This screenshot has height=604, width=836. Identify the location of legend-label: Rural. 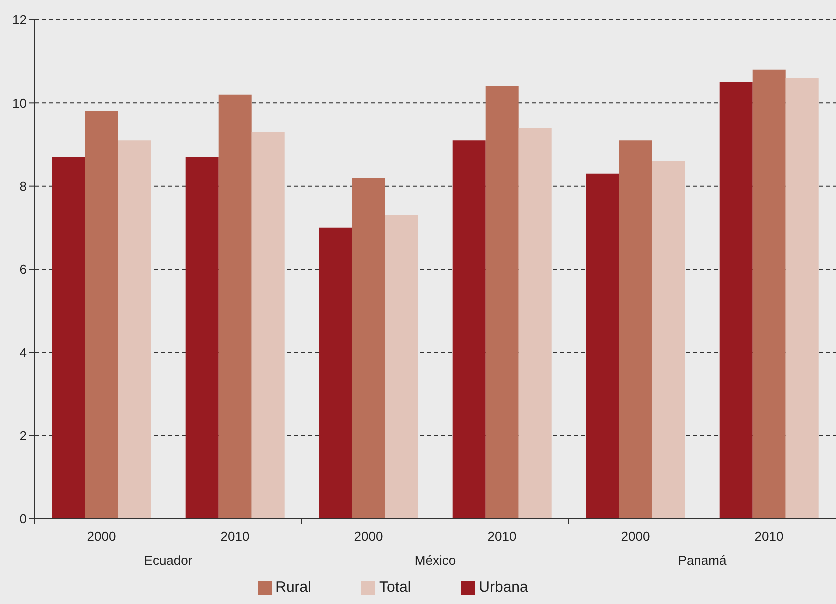
(294, 587).